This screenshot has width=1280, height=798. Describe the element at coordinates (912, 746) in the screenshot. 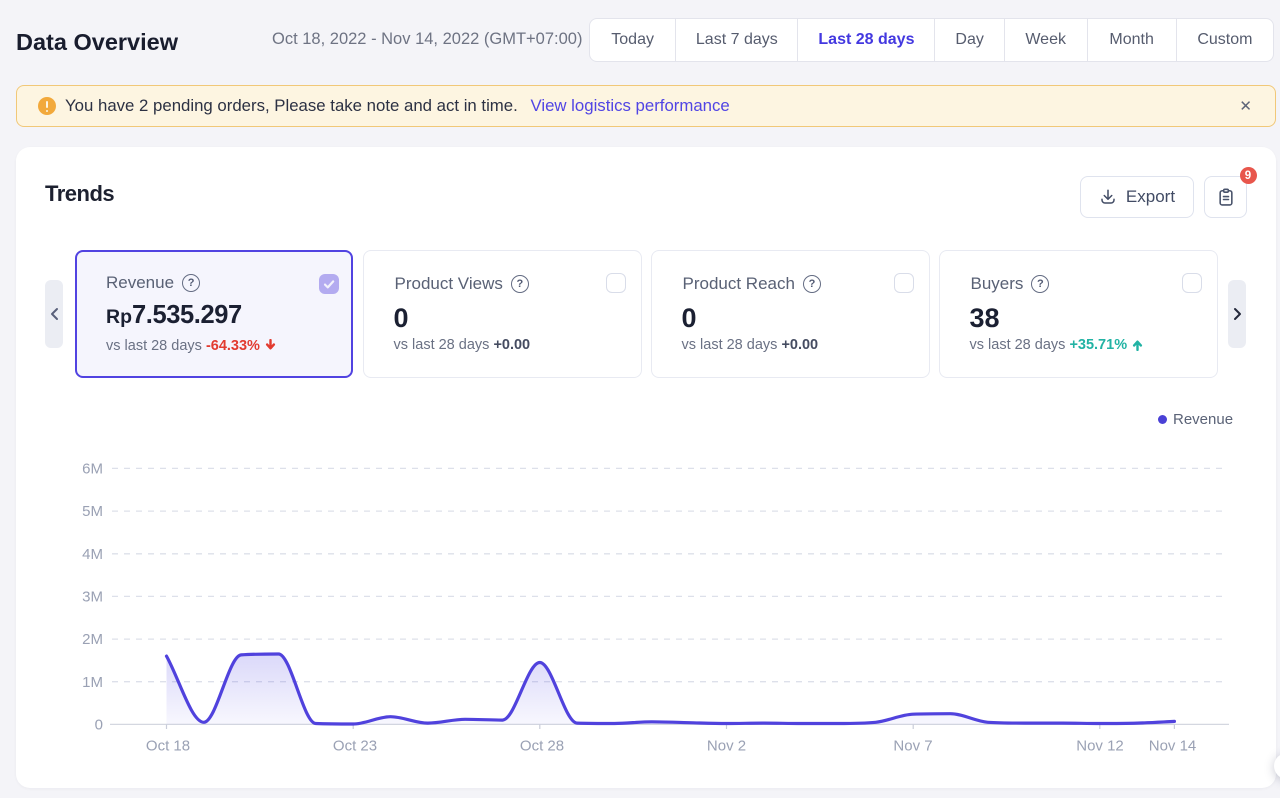

I see `svg-text: Nov 7` at that location.